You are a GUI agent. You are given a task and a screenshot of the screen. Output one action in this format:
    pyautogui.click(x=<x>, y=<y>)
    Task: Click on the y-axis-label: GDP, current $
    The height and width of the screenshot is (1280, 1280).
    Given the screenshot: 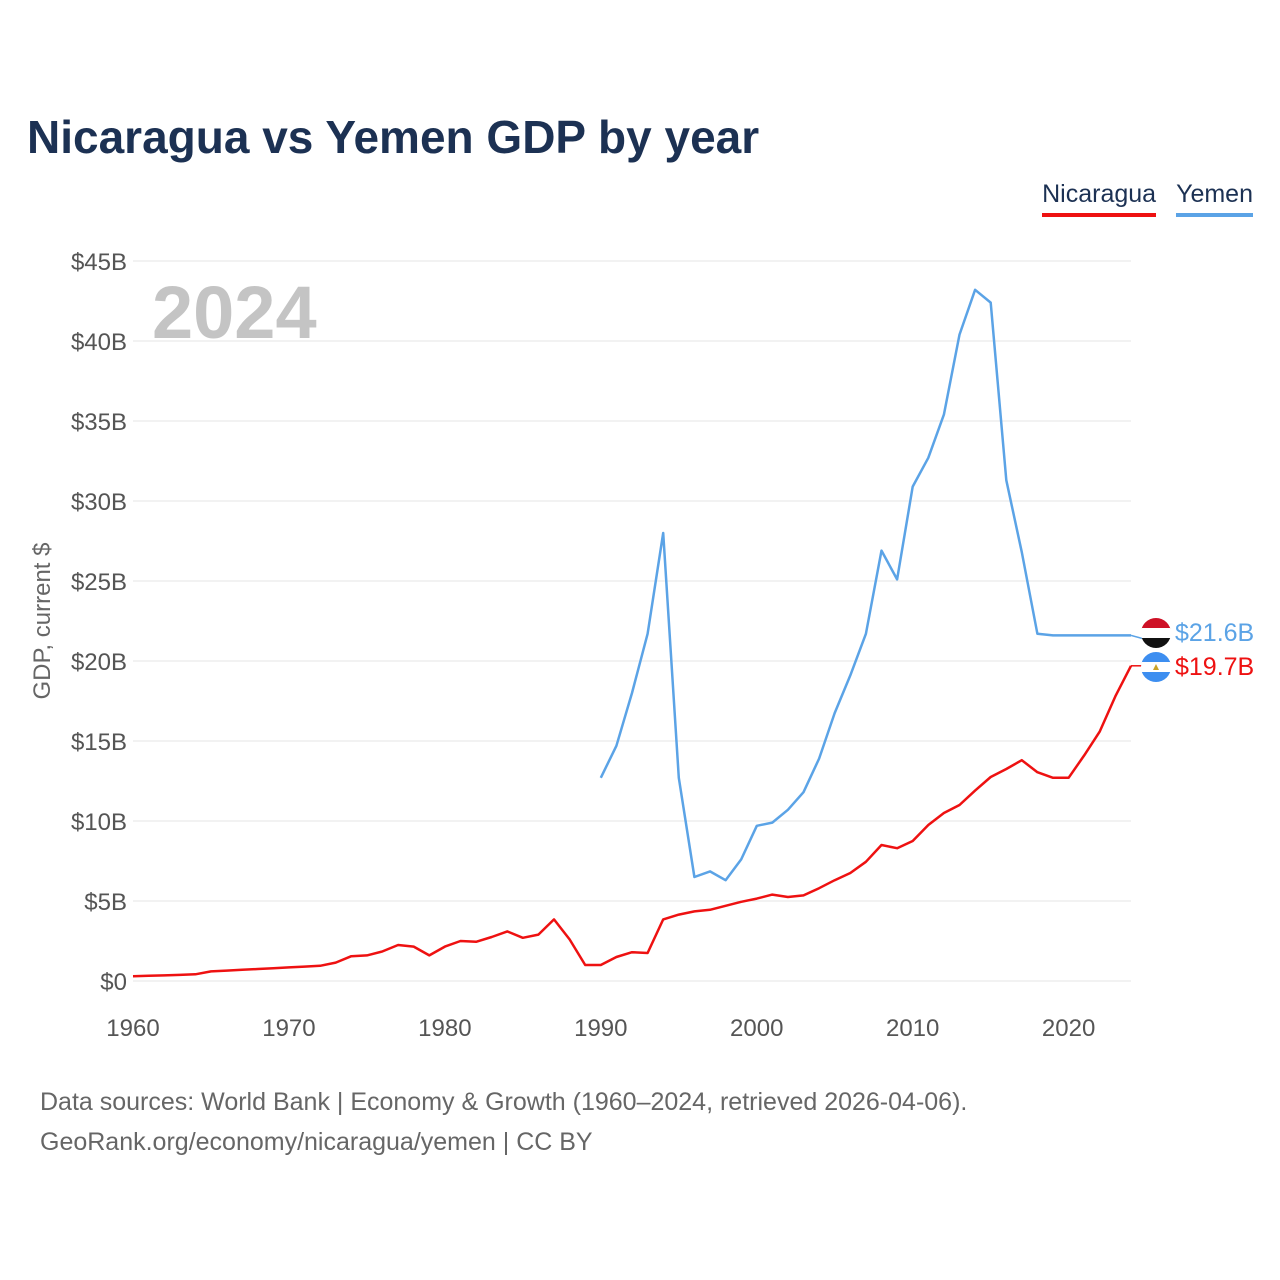 What is the action you would take?
    pyautogui.click(x=42, y=621)
    